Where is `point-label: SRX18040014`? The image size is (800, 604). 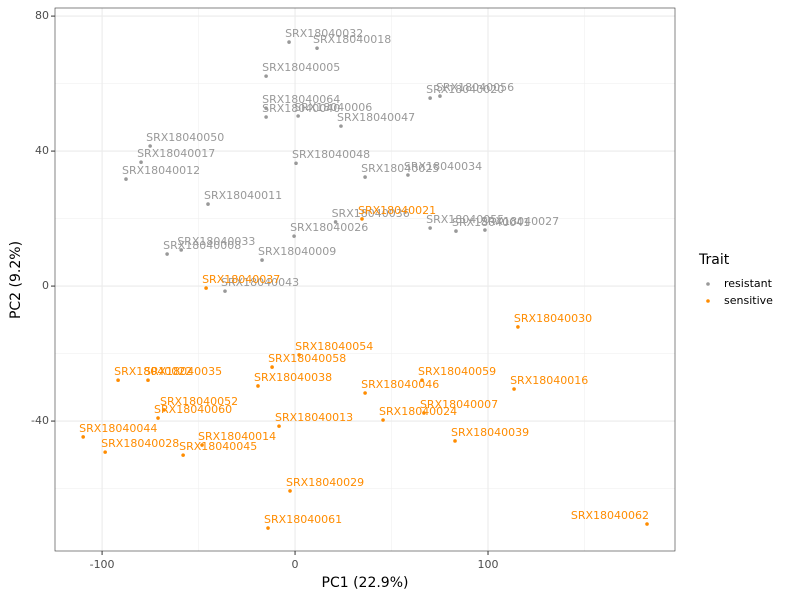 point-label: SRX18040014 is located at coordinates (237, 436).